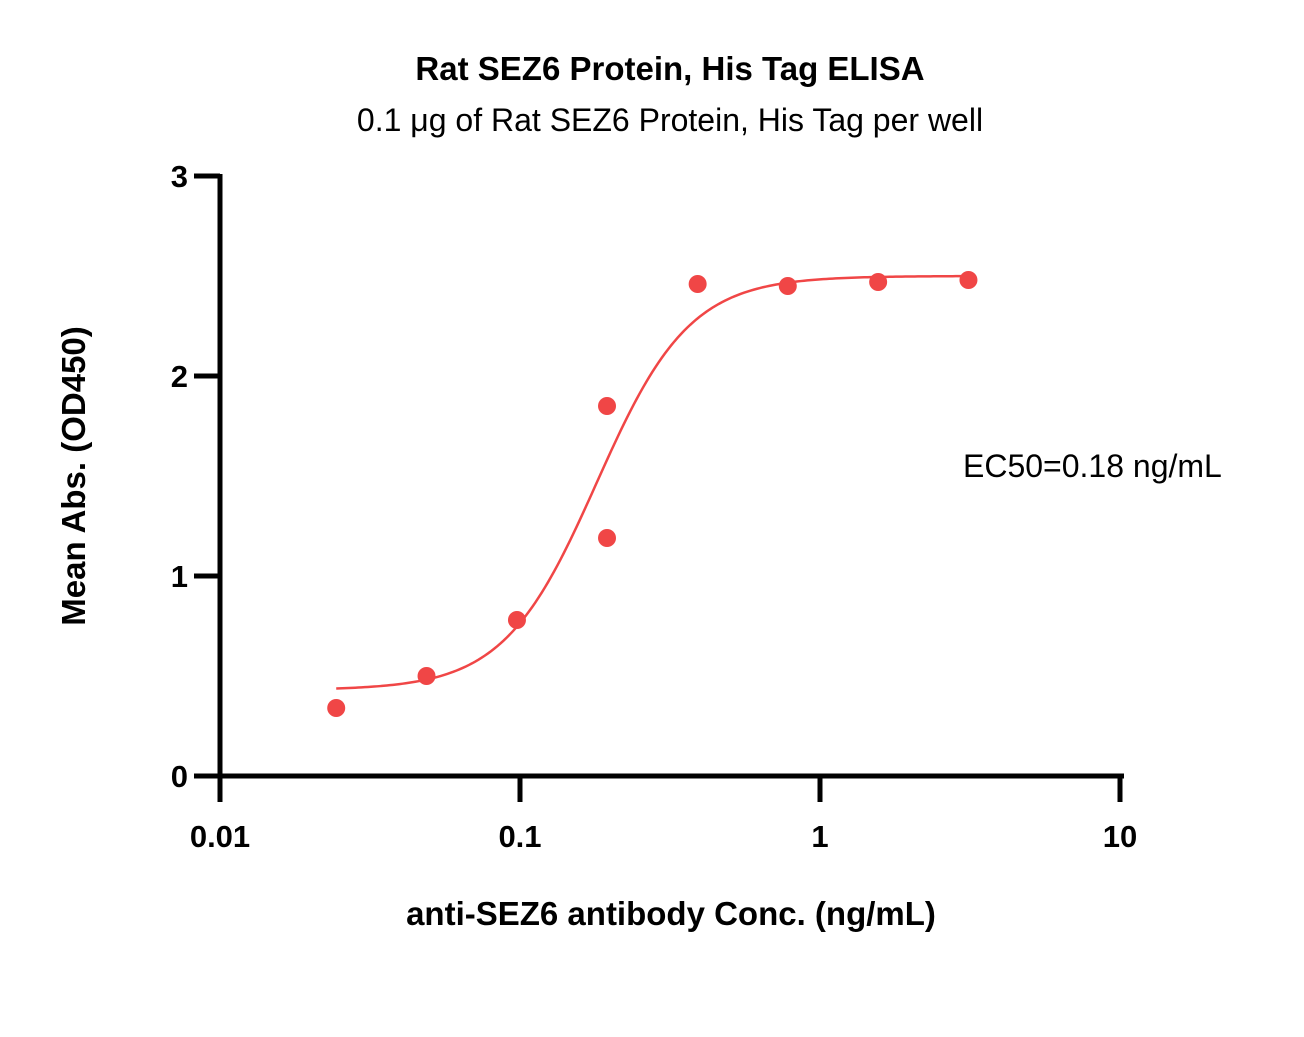 The image size is (1304, 1037). I want to click on ec50-annotation: EC50=0.18 ng/mL, so click(1092, 466).